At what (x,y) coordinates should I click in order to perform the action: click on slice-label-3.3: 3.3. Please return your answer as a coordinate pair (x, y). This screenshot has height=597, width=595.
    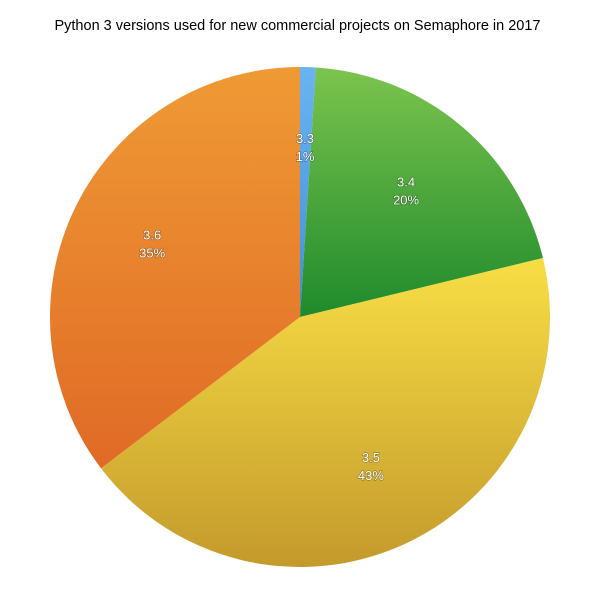
    Looking at the image, I should click on (305, 138).